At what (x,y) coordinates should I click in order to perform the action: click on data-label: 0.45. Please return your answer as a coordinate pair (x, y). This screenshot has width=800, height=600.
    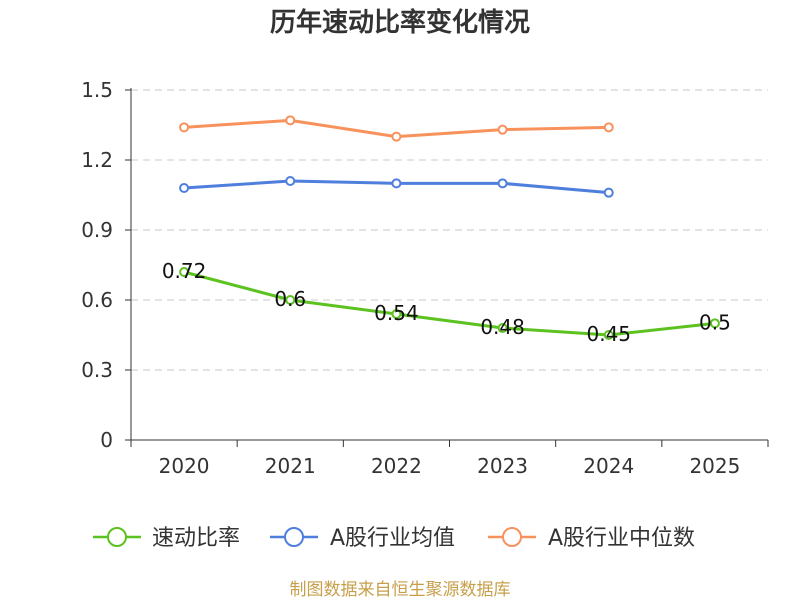
    Looking at the image, I should click on (608, 334).